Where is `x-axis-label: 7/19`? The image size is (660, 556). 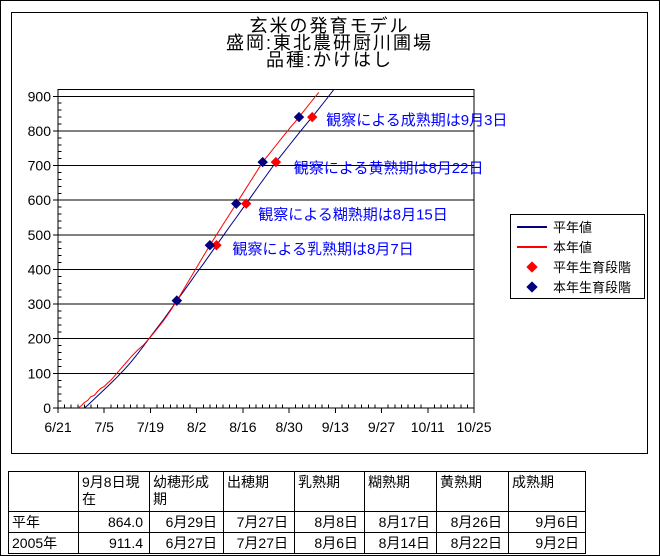
x-axis-label: 7/19 is located at coordinates (150, 427).